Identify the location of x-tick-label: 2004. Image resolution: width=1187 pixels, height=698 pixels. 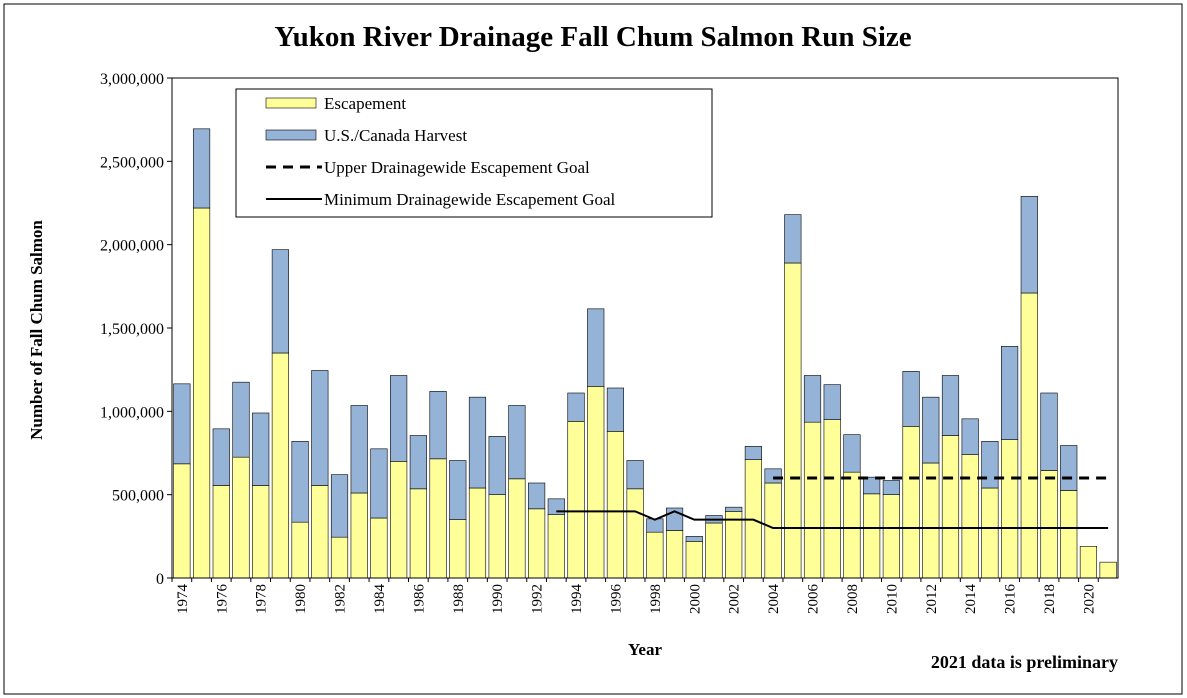
(774, 599).